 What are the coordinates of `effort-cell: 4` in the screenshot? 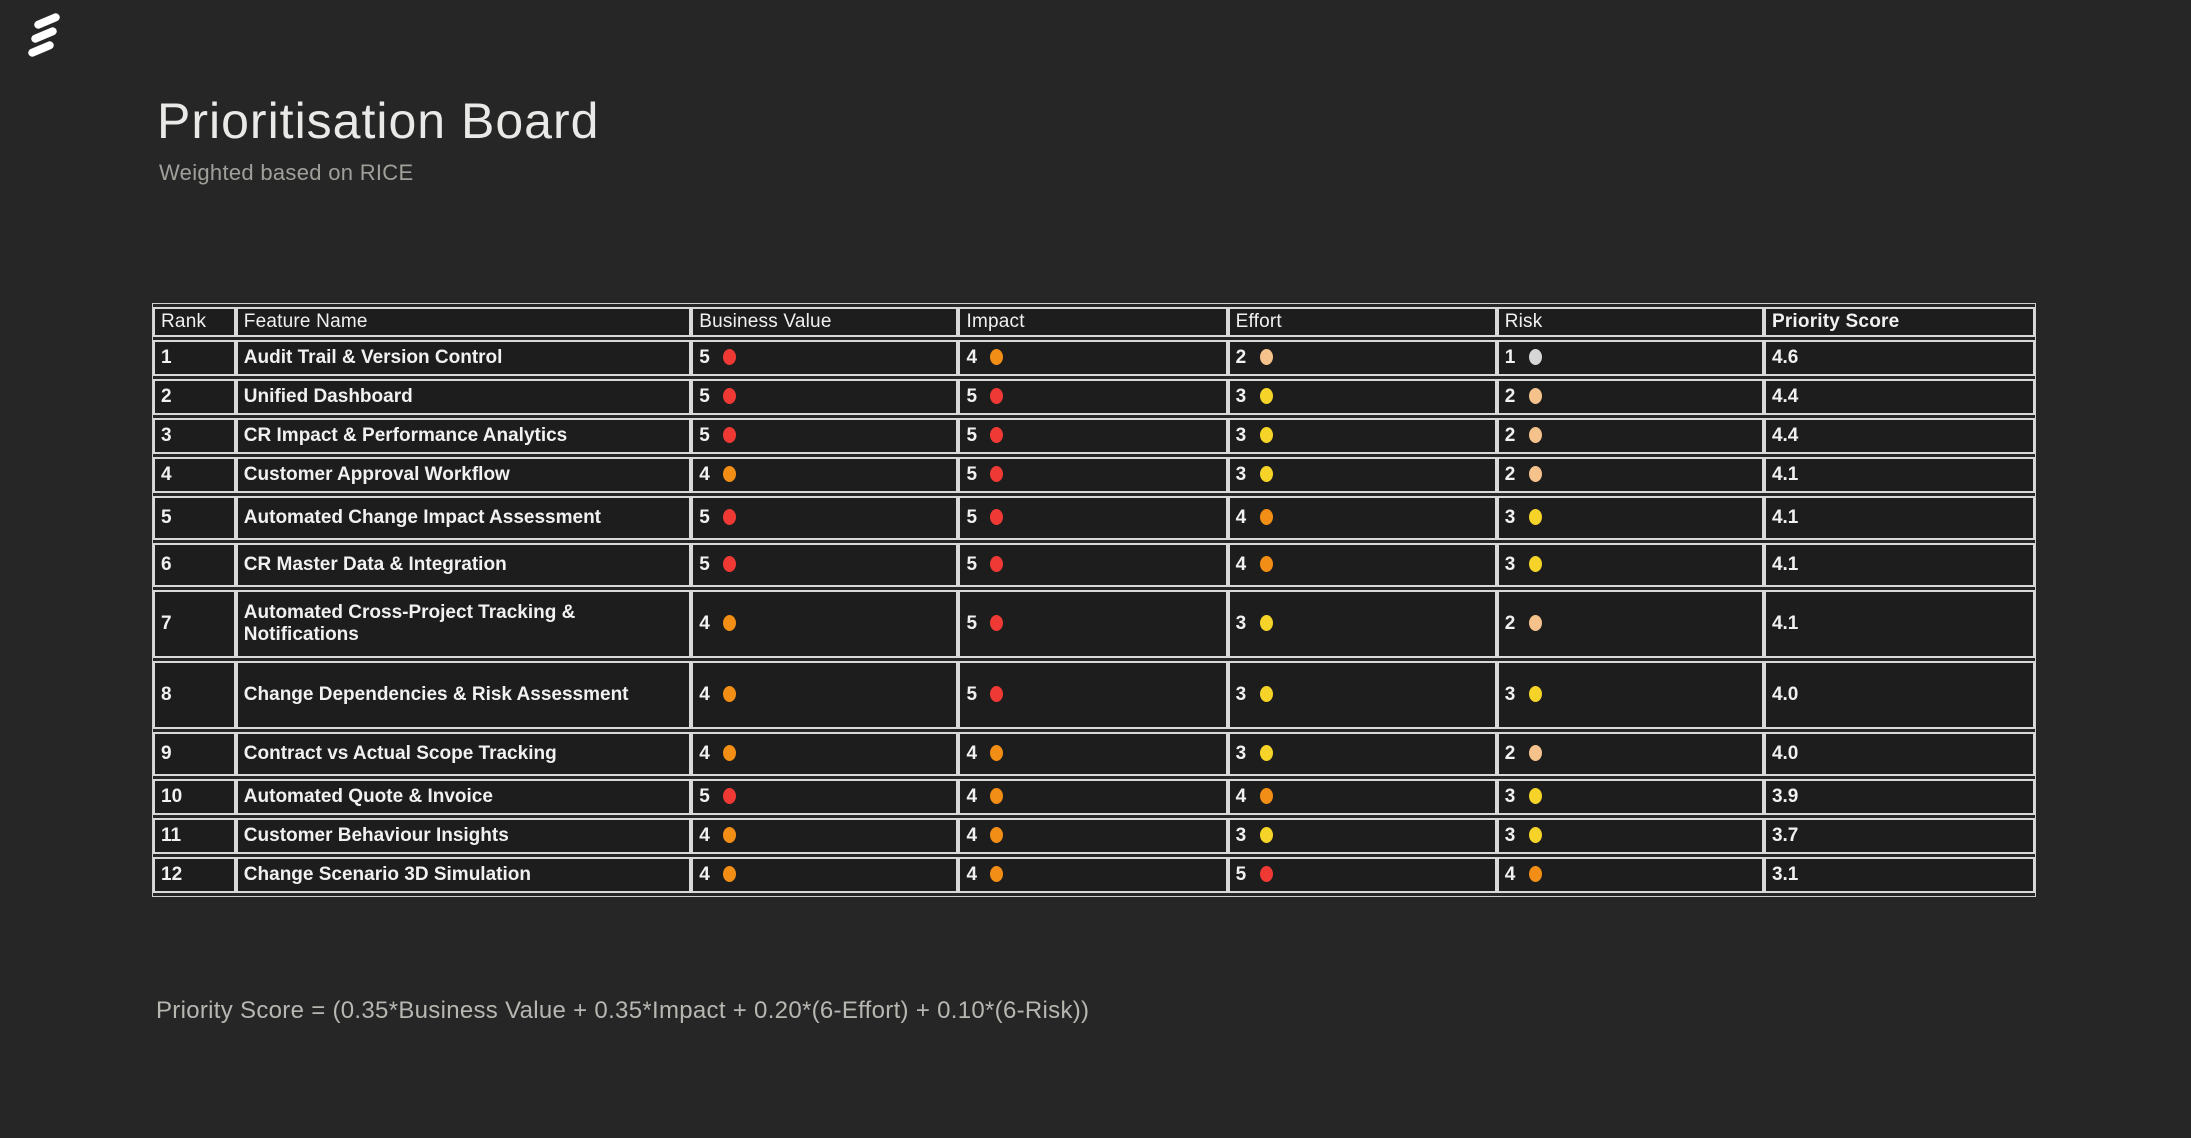 It's located at (1362, 565).